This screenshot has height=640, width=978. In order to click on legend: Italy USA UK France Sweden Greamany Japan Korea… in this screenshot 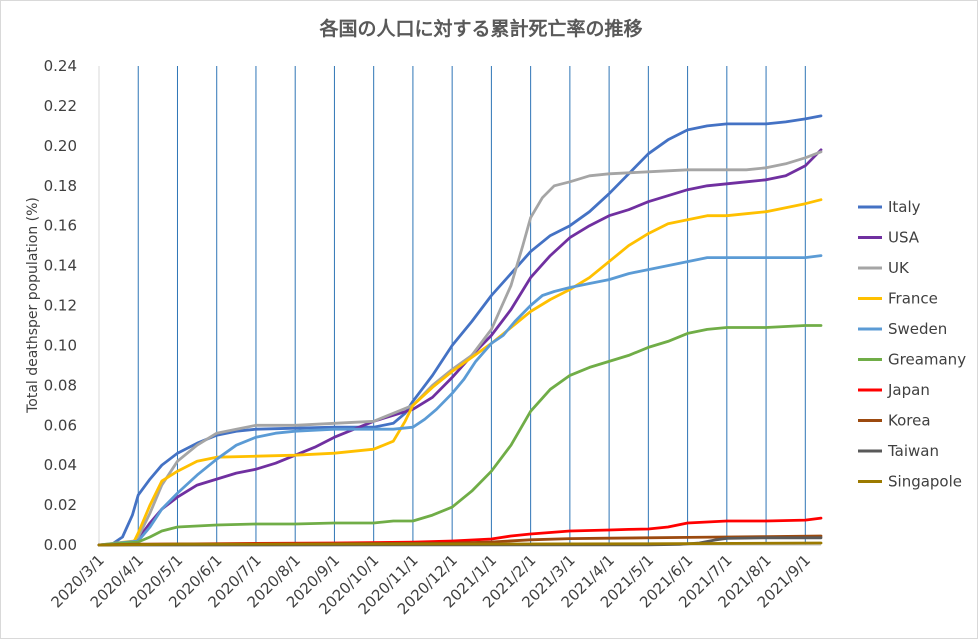, I will do `click(912, 344)`.